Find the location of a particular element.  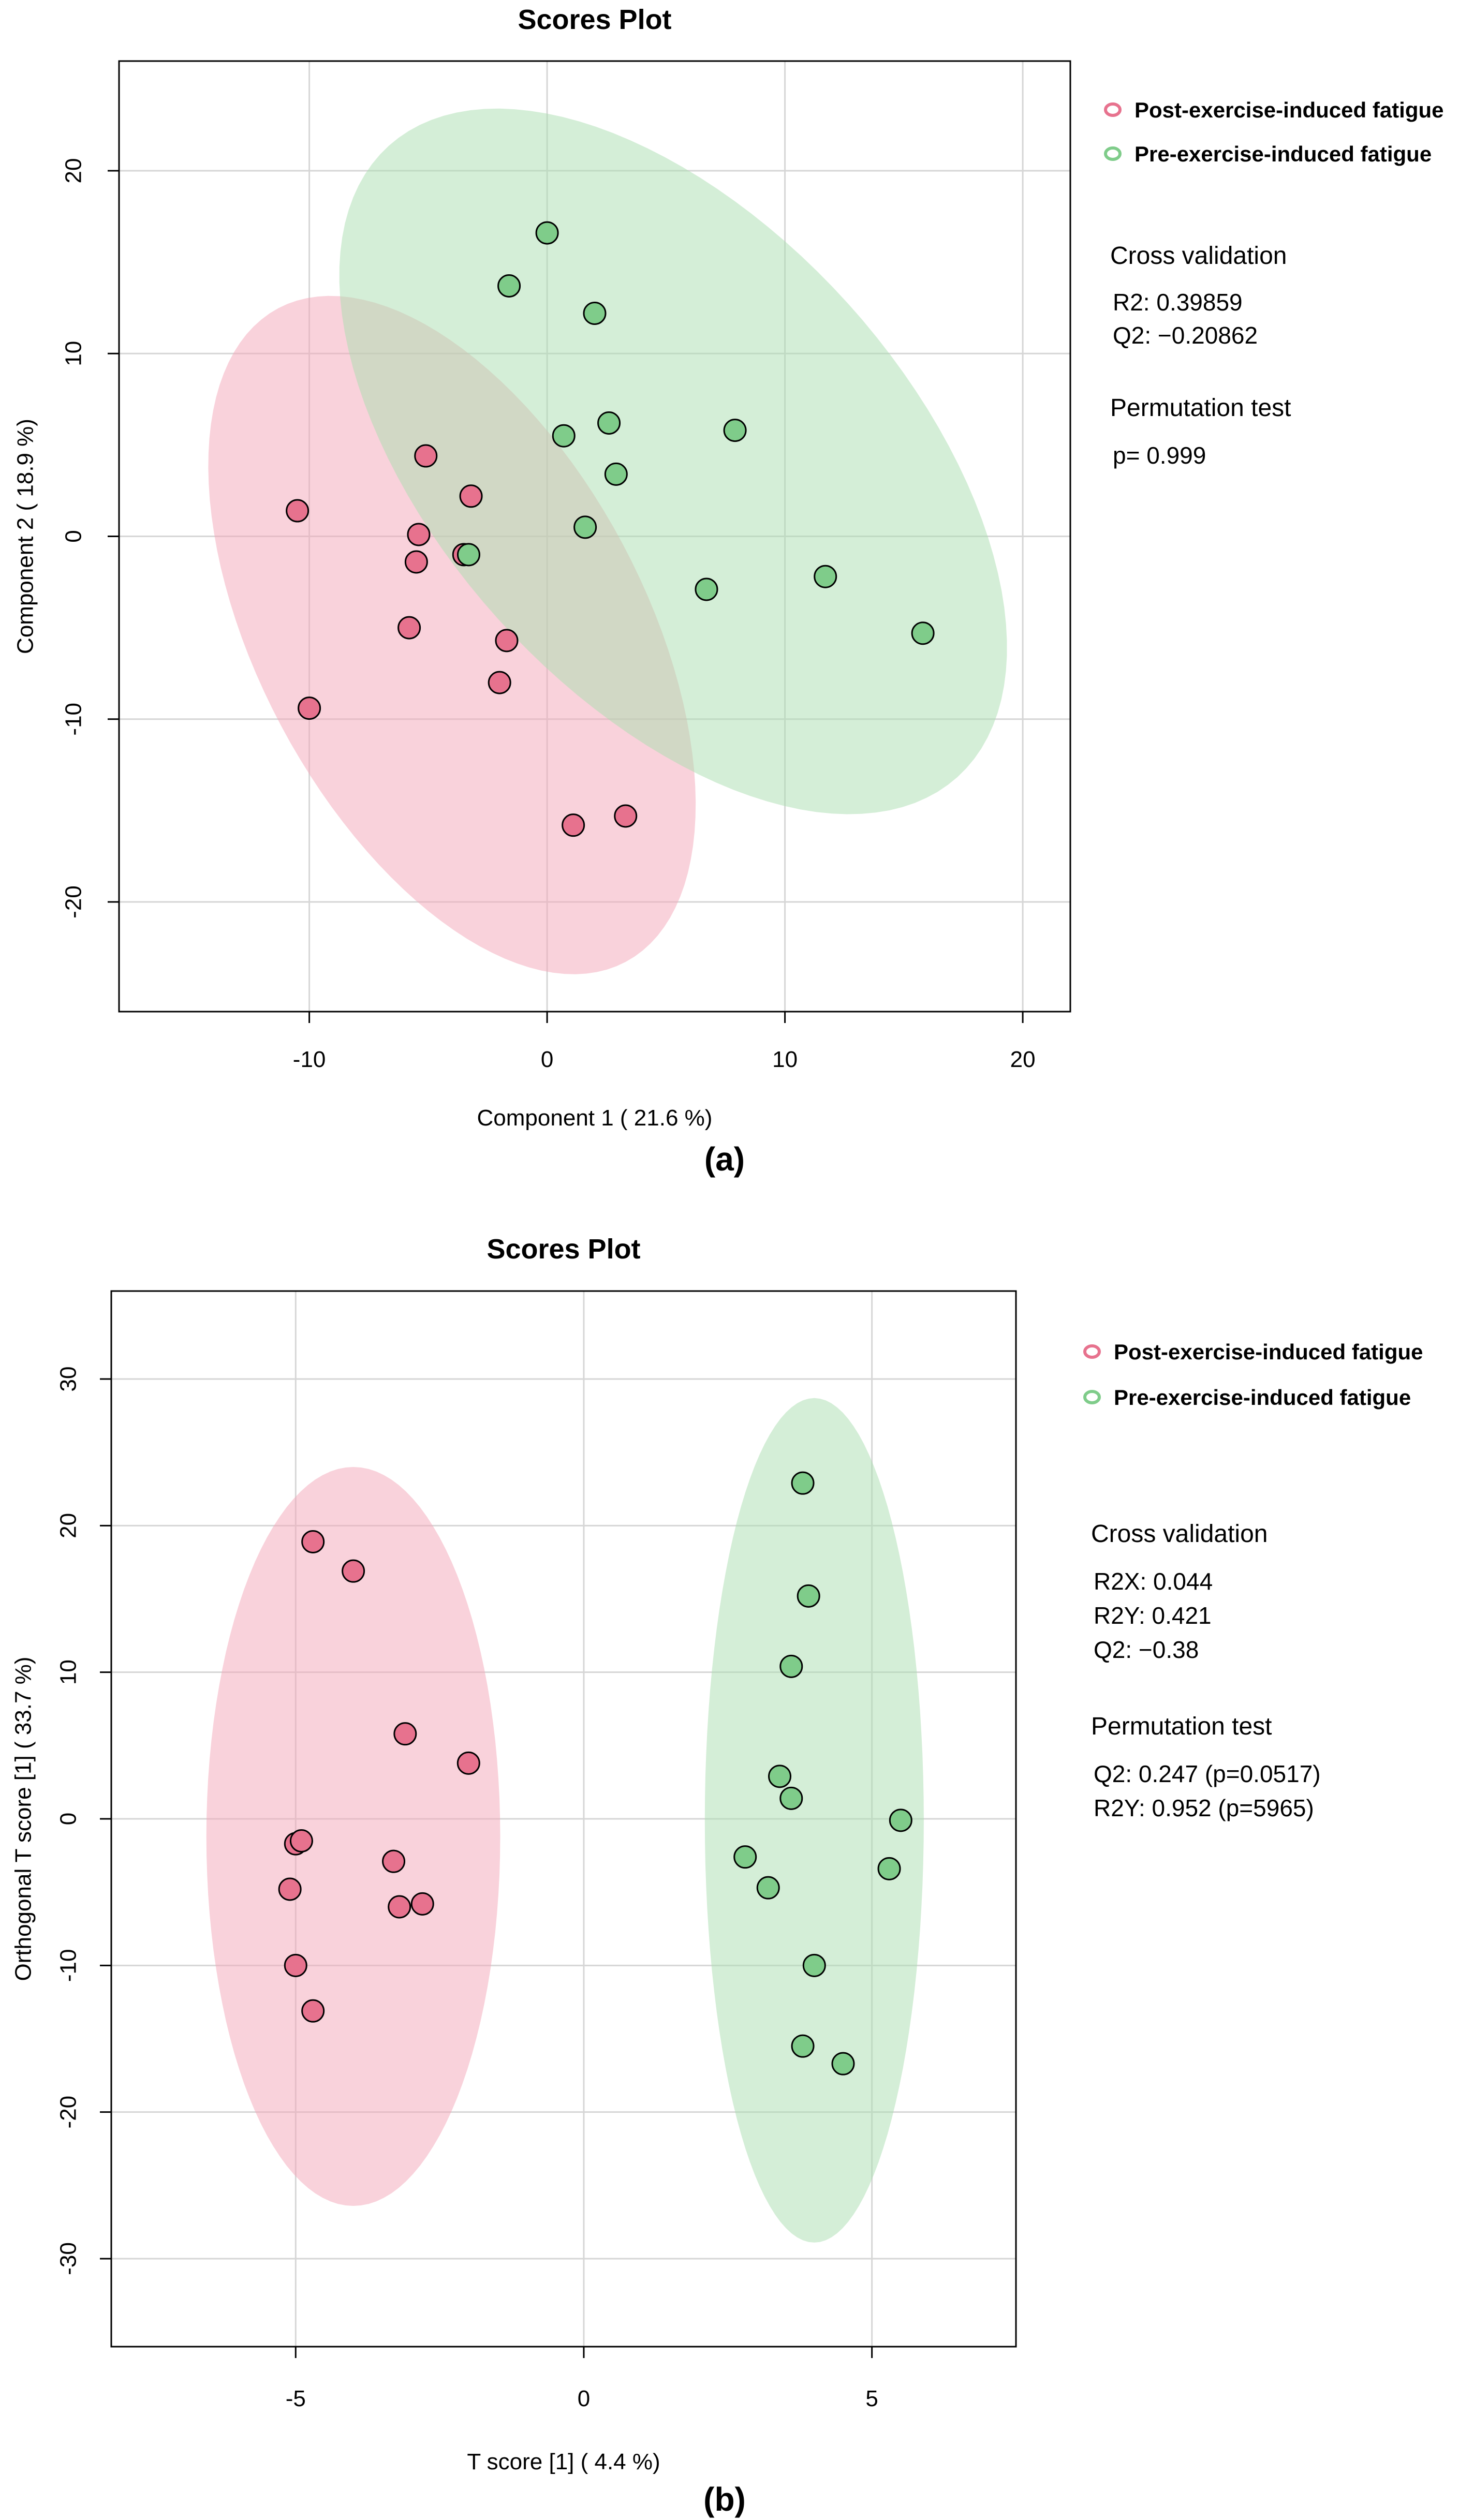

x-axis-label: T score [1] ( 4.4 %) is located at coordinates (563, 2461).